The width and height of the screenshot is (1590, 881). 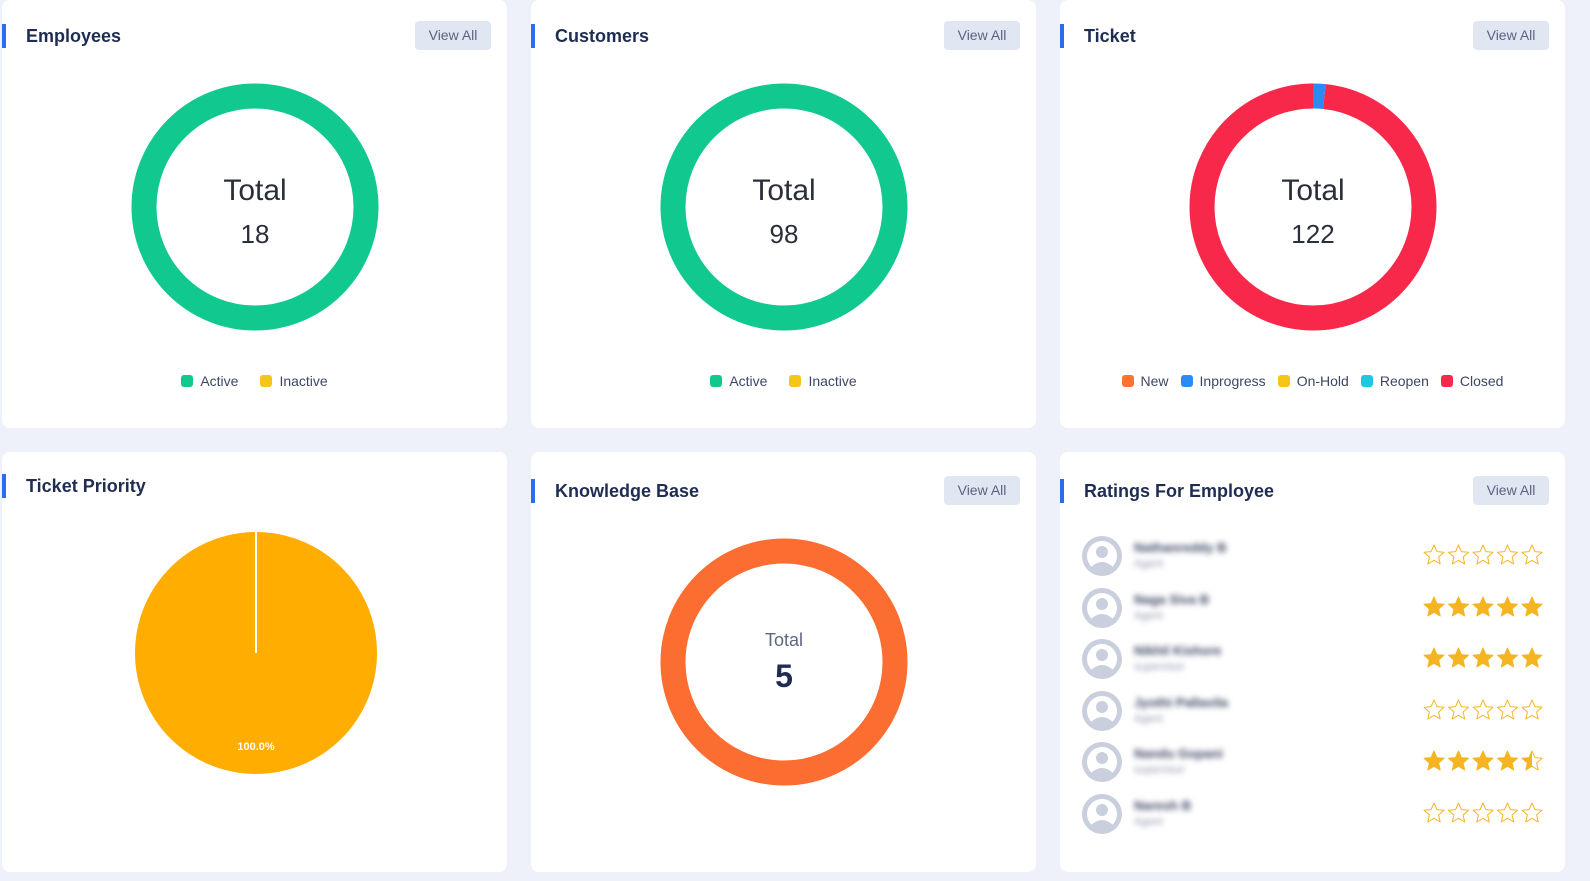 What do you see at coordinates (1159, 770) in the screenshot?
I see `employee-role: supervisor` at bounding box center [1159, 770].